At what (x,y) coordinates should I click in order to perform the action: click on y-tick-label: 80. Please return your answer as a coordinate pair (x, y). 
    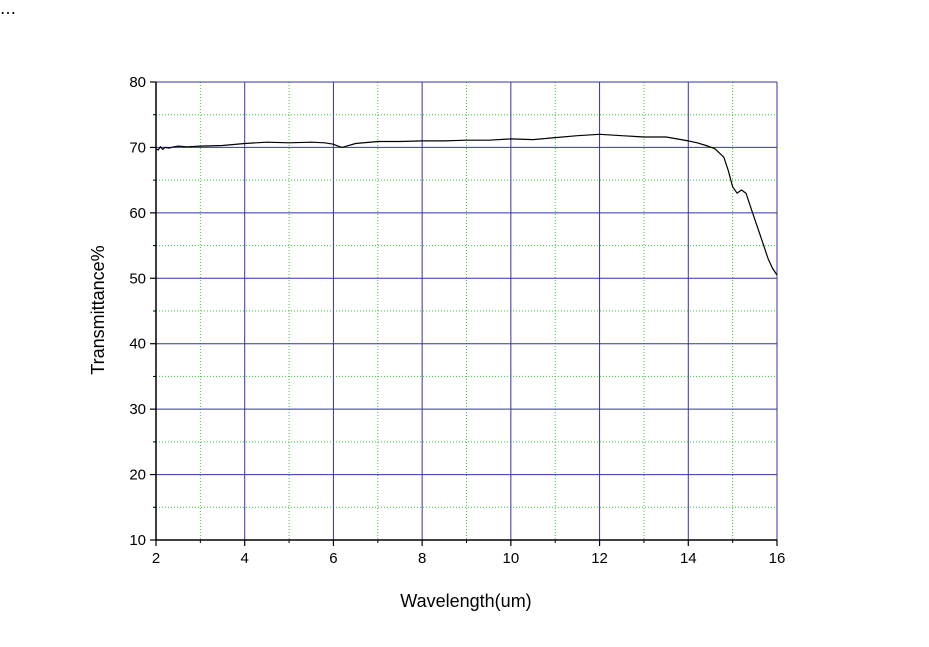
    Looking at the image, I should click on (137, 82).